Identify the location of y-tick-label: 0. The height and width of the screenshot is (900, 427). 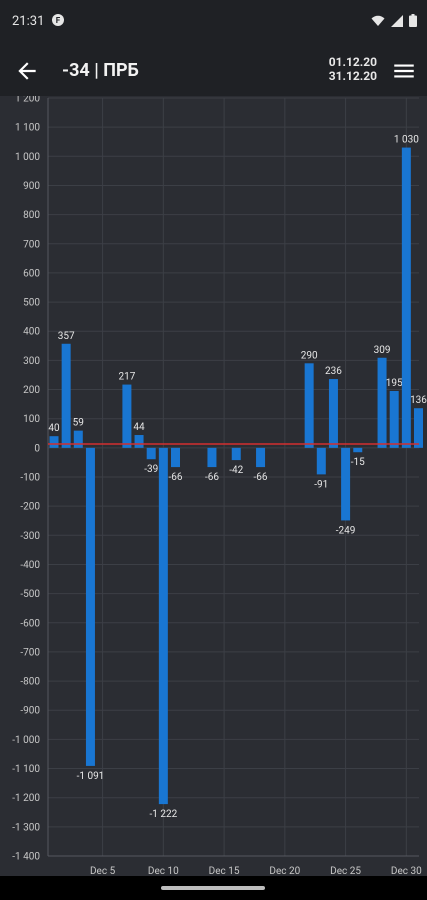
(37, 448).